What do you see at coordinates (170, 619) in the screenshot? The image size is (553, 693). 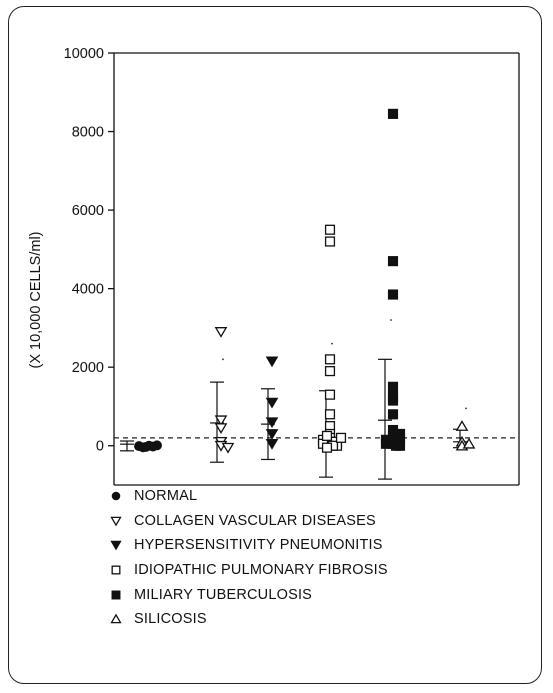 I see `legend-label: SILICOSIS` at bounding box center [170, 619].